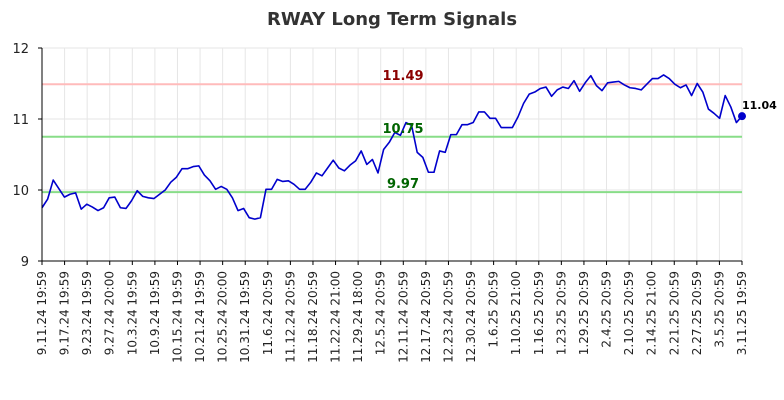 Image resolution: width=784 pixels, height=400 pixels. What do you see at coordinates (65, 313) in the screenshot?
I see `x-tick-label: 9.17.24 19:59` at bounding box center [65, 313].